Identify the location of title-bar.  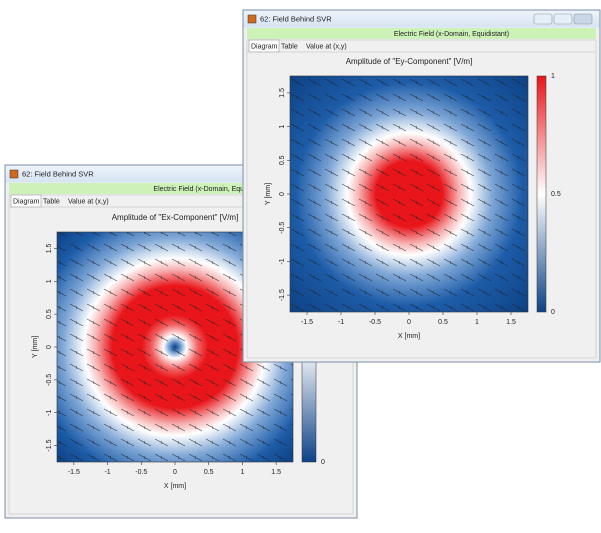
(421, 19).